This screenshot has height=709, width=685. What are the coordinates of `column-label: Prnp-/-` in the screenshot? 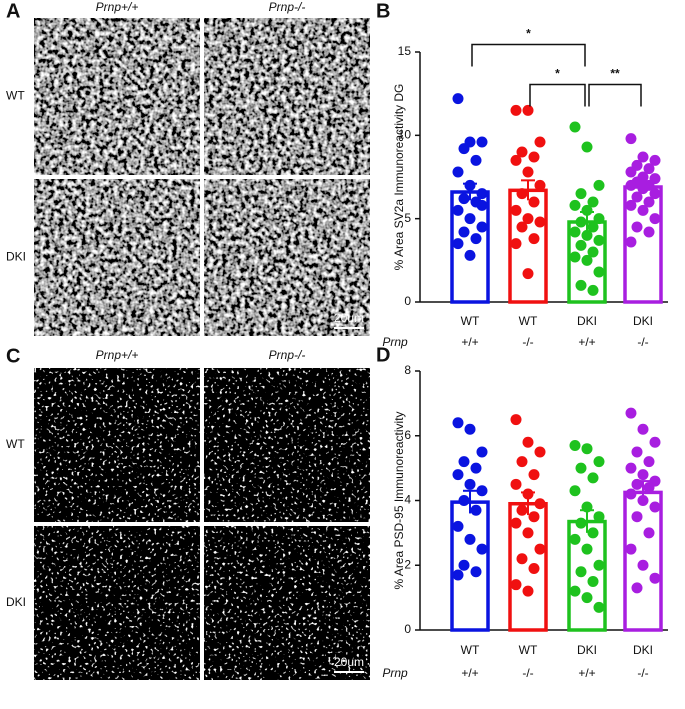 It's located at (287, 355).